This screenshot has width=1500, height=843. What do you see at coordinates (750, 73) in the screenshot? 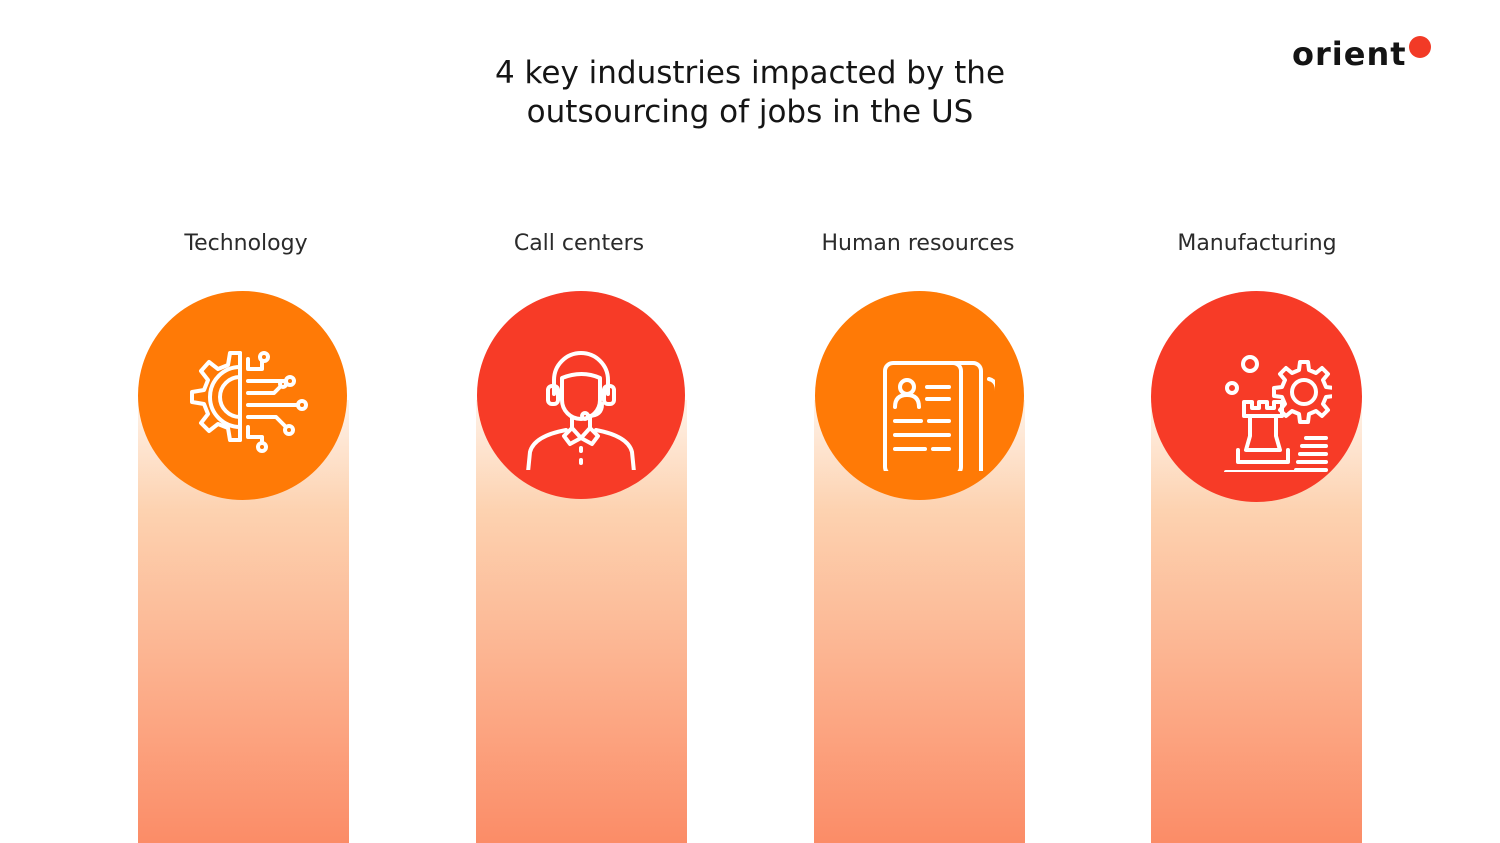
I see `title-line-1: 4 key industries impacted by the` at bounding box center [750, 73].